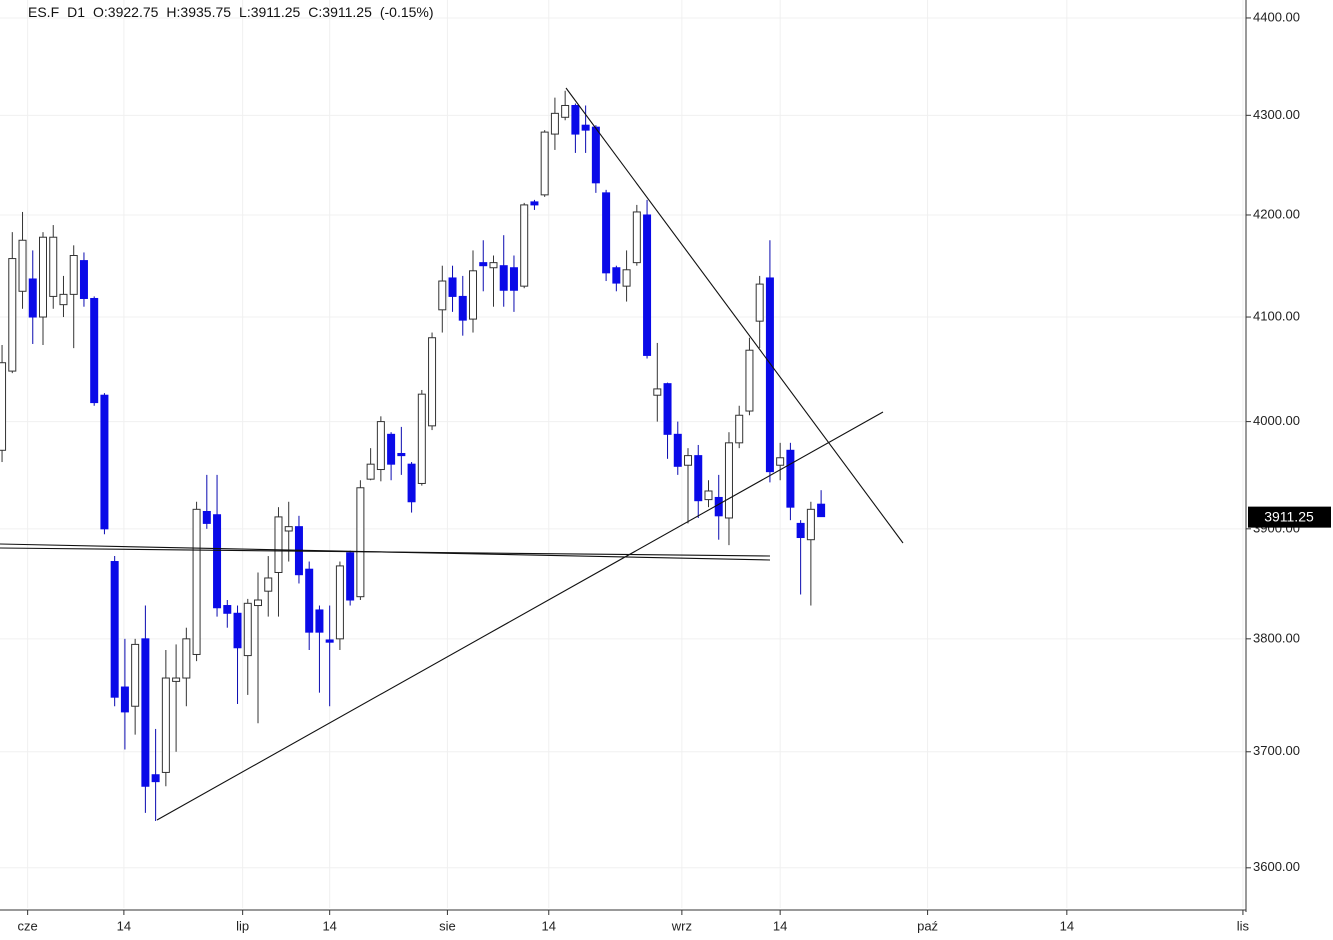  I want to click on x-tick-label: lip, so click(242, 925).